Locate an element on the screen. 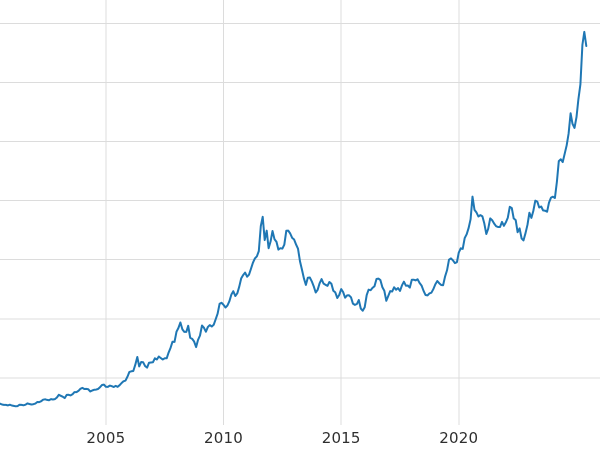 The height and width of the screenshot is (450, 600). x-tick-label: 2020 is located at coordinates (459, 438).